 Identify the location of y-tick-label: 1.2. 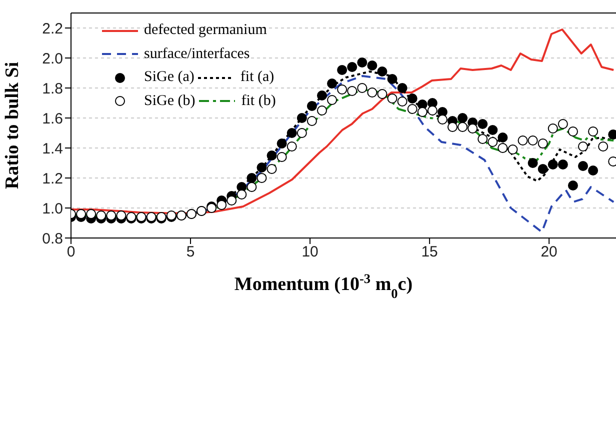
(52, 179).